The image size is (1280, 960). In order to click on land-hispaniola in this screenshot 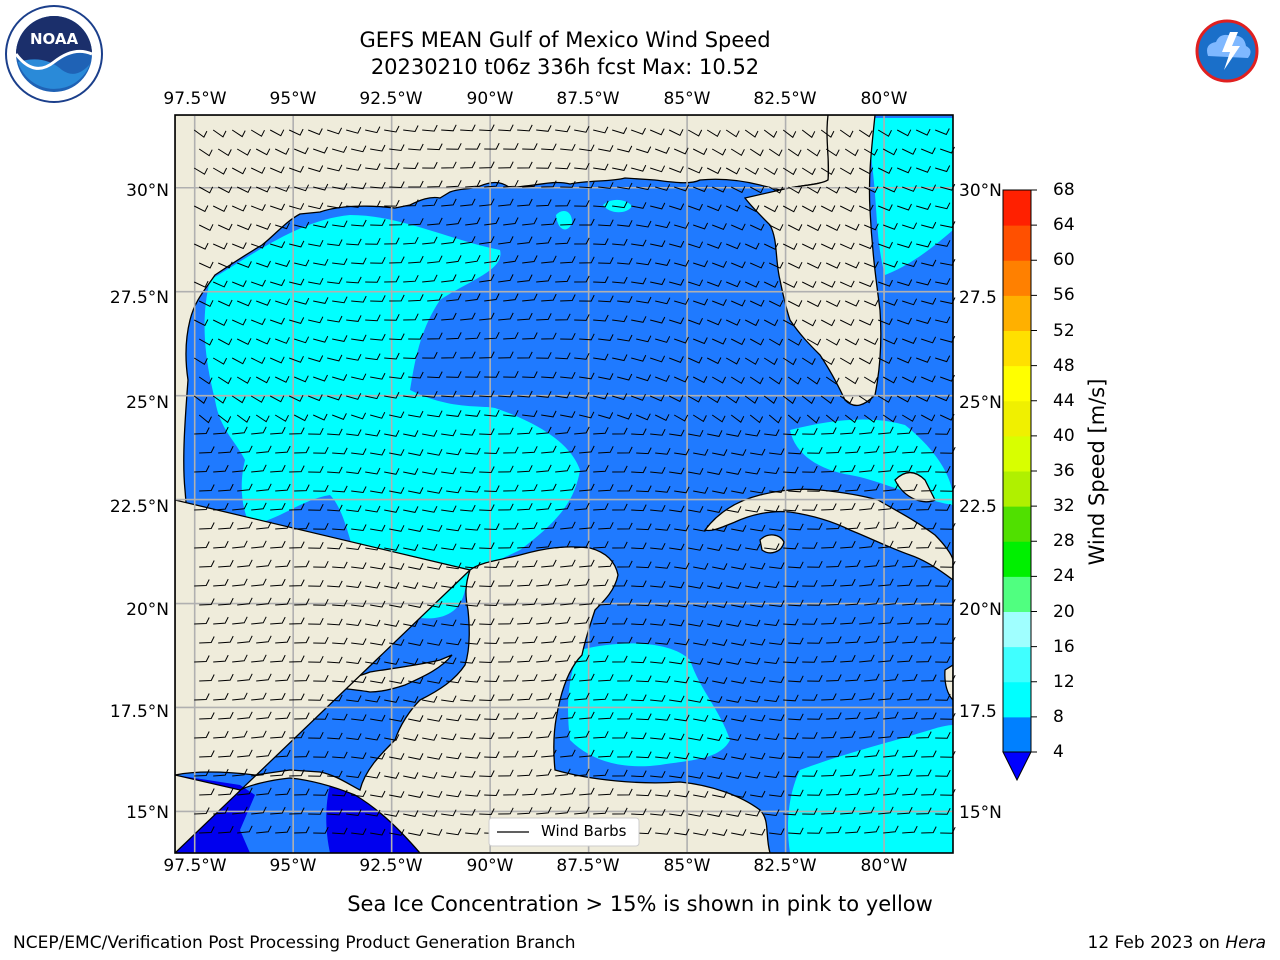, I will do `click(948, 682)`.